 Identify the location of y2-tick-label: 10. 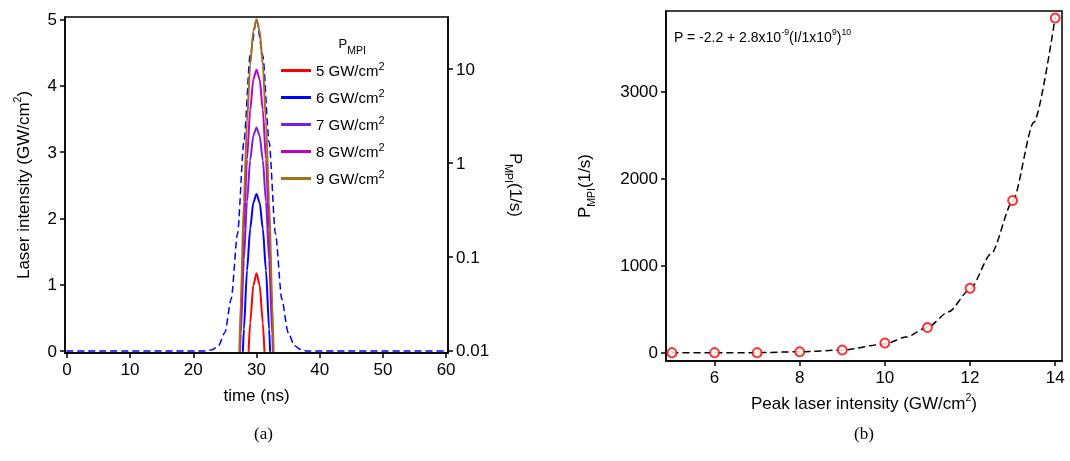
(465, 69).